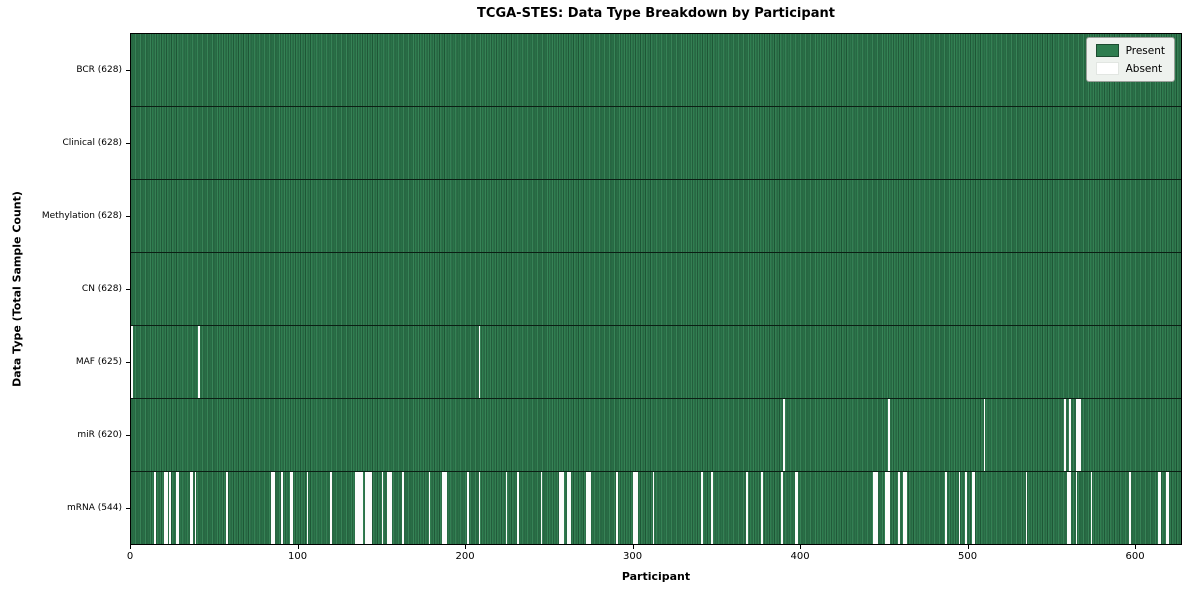 The image size is (1200, 600). Describe the element at coordinates (968, 556) in the screenshot. I see `x-tick-label-500: 500` at that location.